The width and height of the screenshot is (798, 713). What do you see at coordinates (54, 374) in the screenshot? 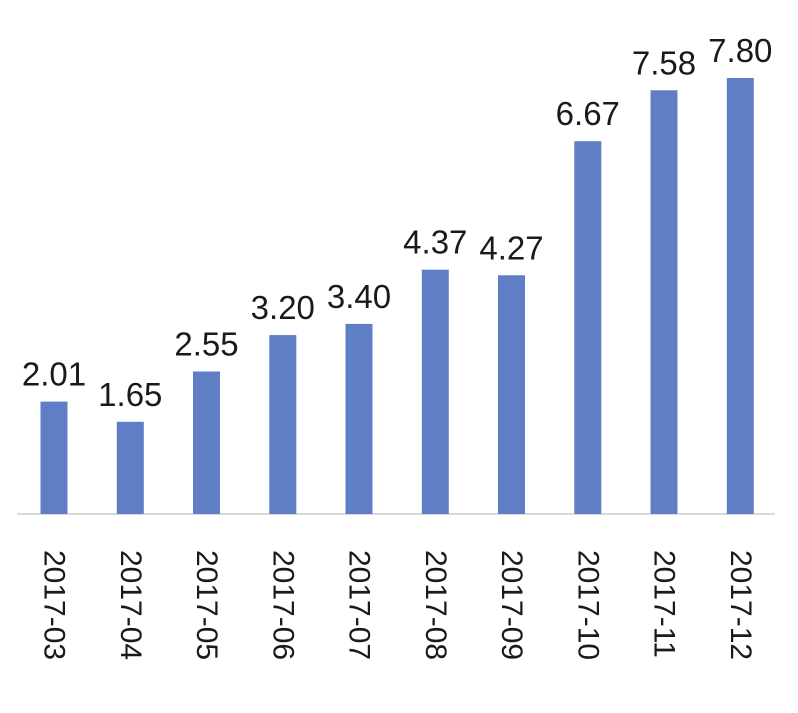
I see `data-label-2017-03: 2.01` at bounding box center [54, 374].